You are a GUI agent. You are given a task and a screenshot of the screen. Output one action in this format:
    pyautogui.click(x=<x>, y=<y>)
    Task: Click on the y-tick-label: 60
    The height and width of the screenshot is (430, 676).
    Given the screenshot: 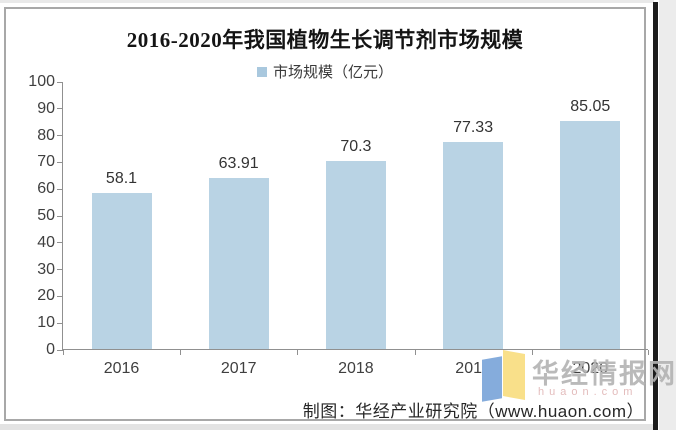 What is the action you would take?
    pyautogui.click(x=46, y=189)
    